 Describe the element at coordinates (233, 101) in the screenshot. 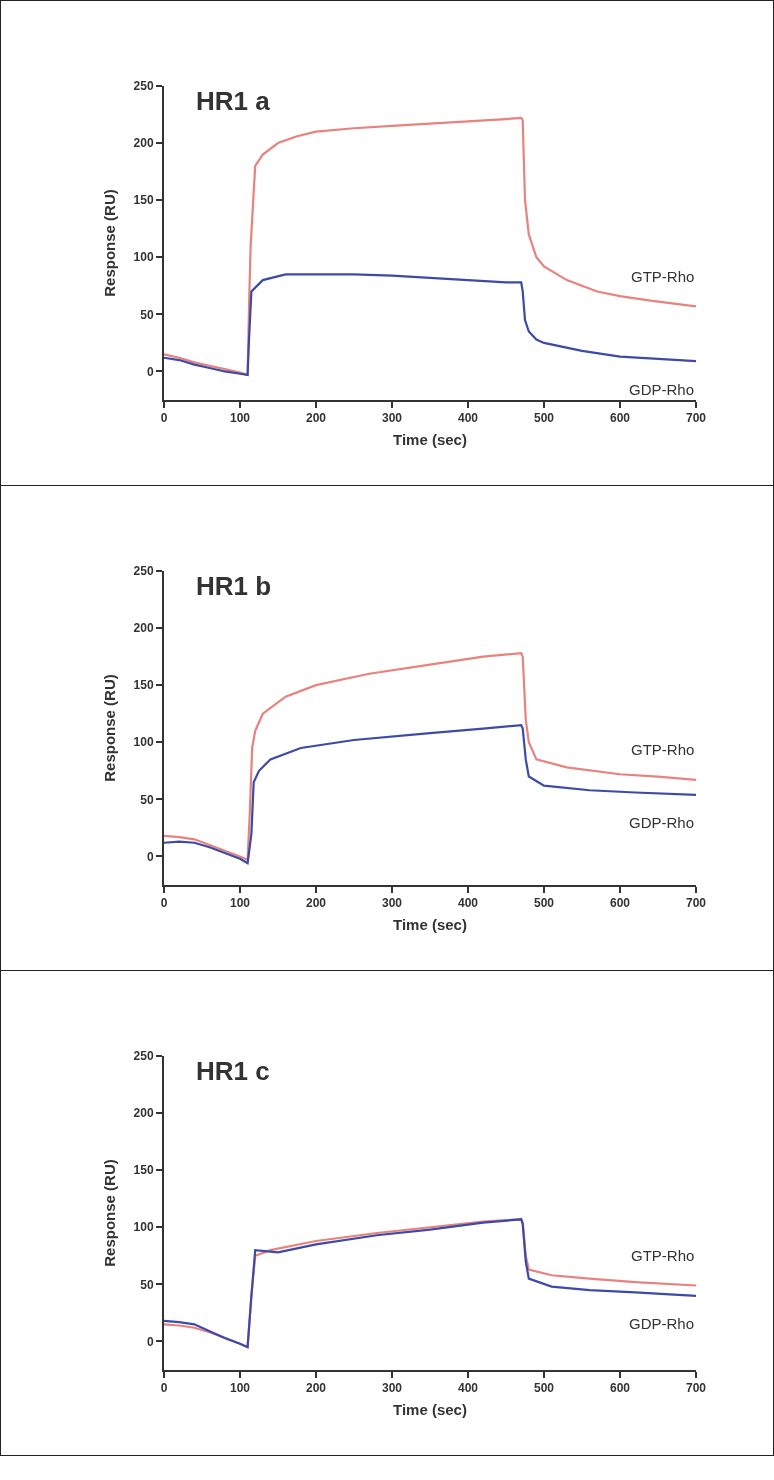

I see `chart-title: HR1 a` at that location.